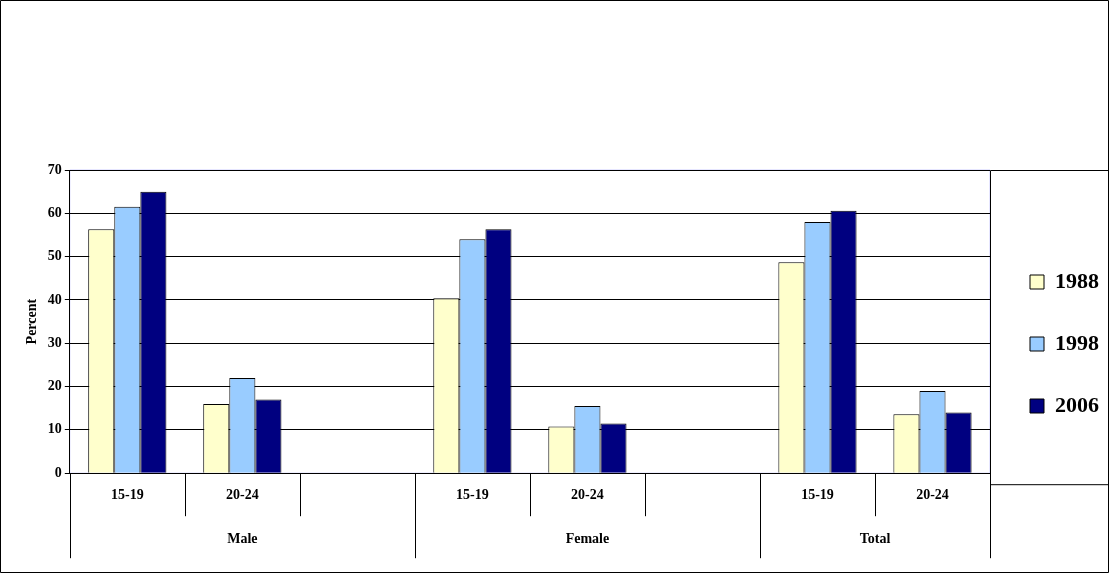  I want to click on y-tick-label: 60, so click(54, 212).